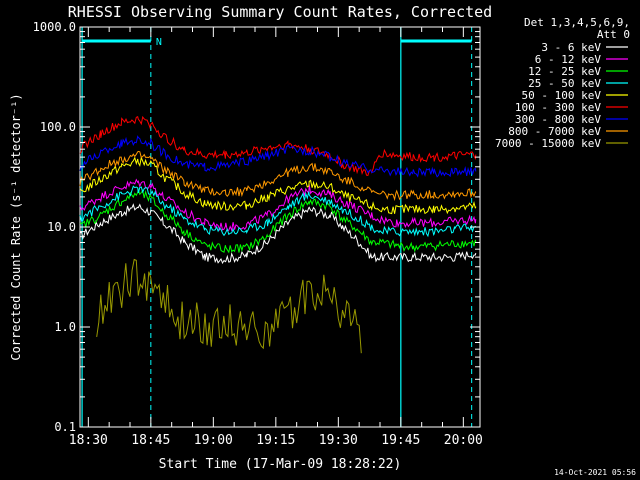 The height and width of the screenshot is (480, 640). Describe the element at coordinates (571, 47) in the screenshot. I see `legend-label: 3 - 6 keV` at that location.